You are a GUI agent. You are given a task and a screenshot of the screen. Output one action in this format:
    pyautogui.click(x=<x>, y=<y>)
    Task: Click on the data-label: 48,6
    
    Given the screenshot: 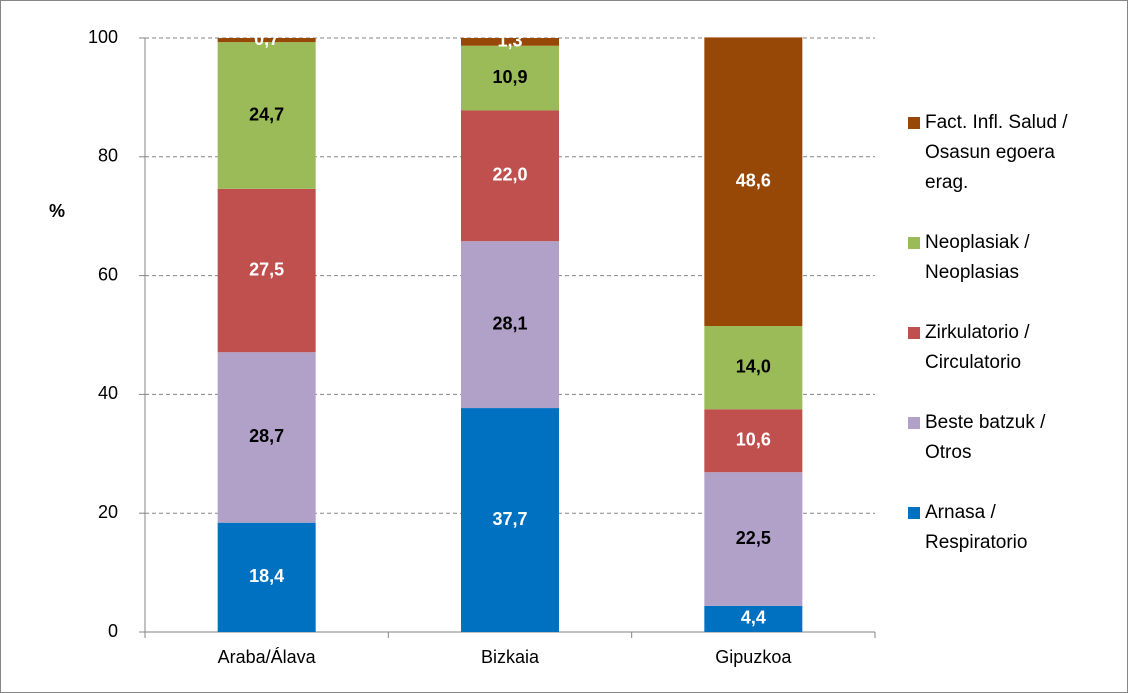 What is the action you would take?
    pyautogui.click(x=753, y=180)
    